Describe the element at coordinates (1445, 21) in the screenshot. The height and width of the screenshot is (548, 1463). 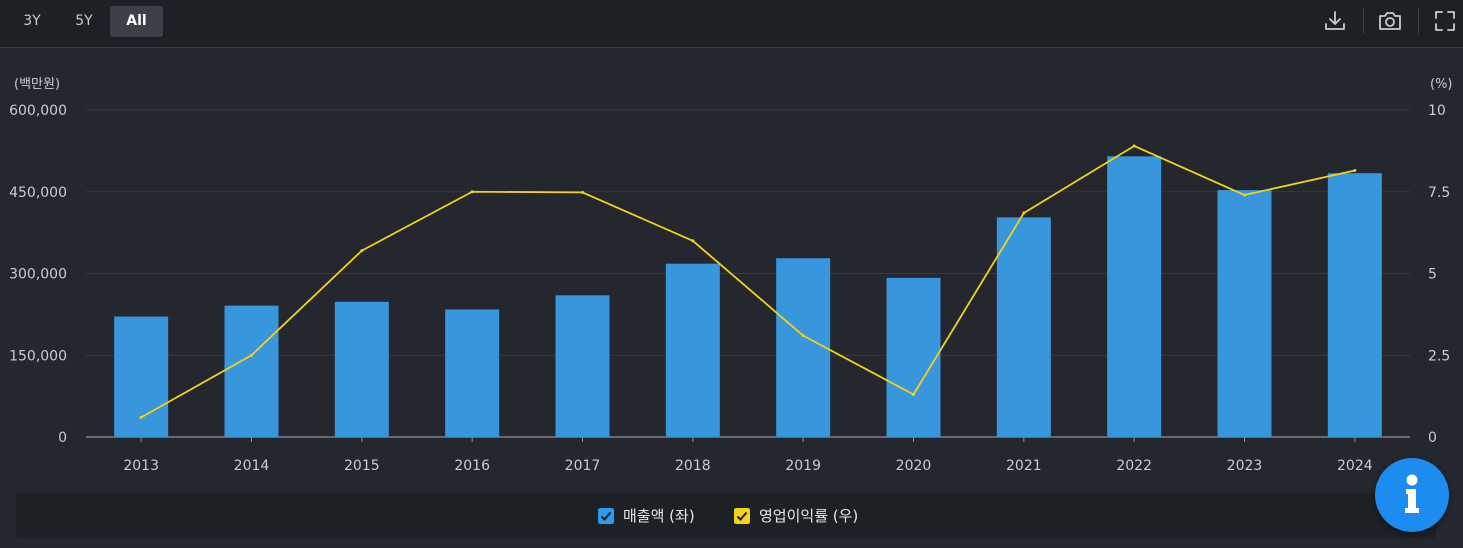
I see `fullscreen-icon` at that location.